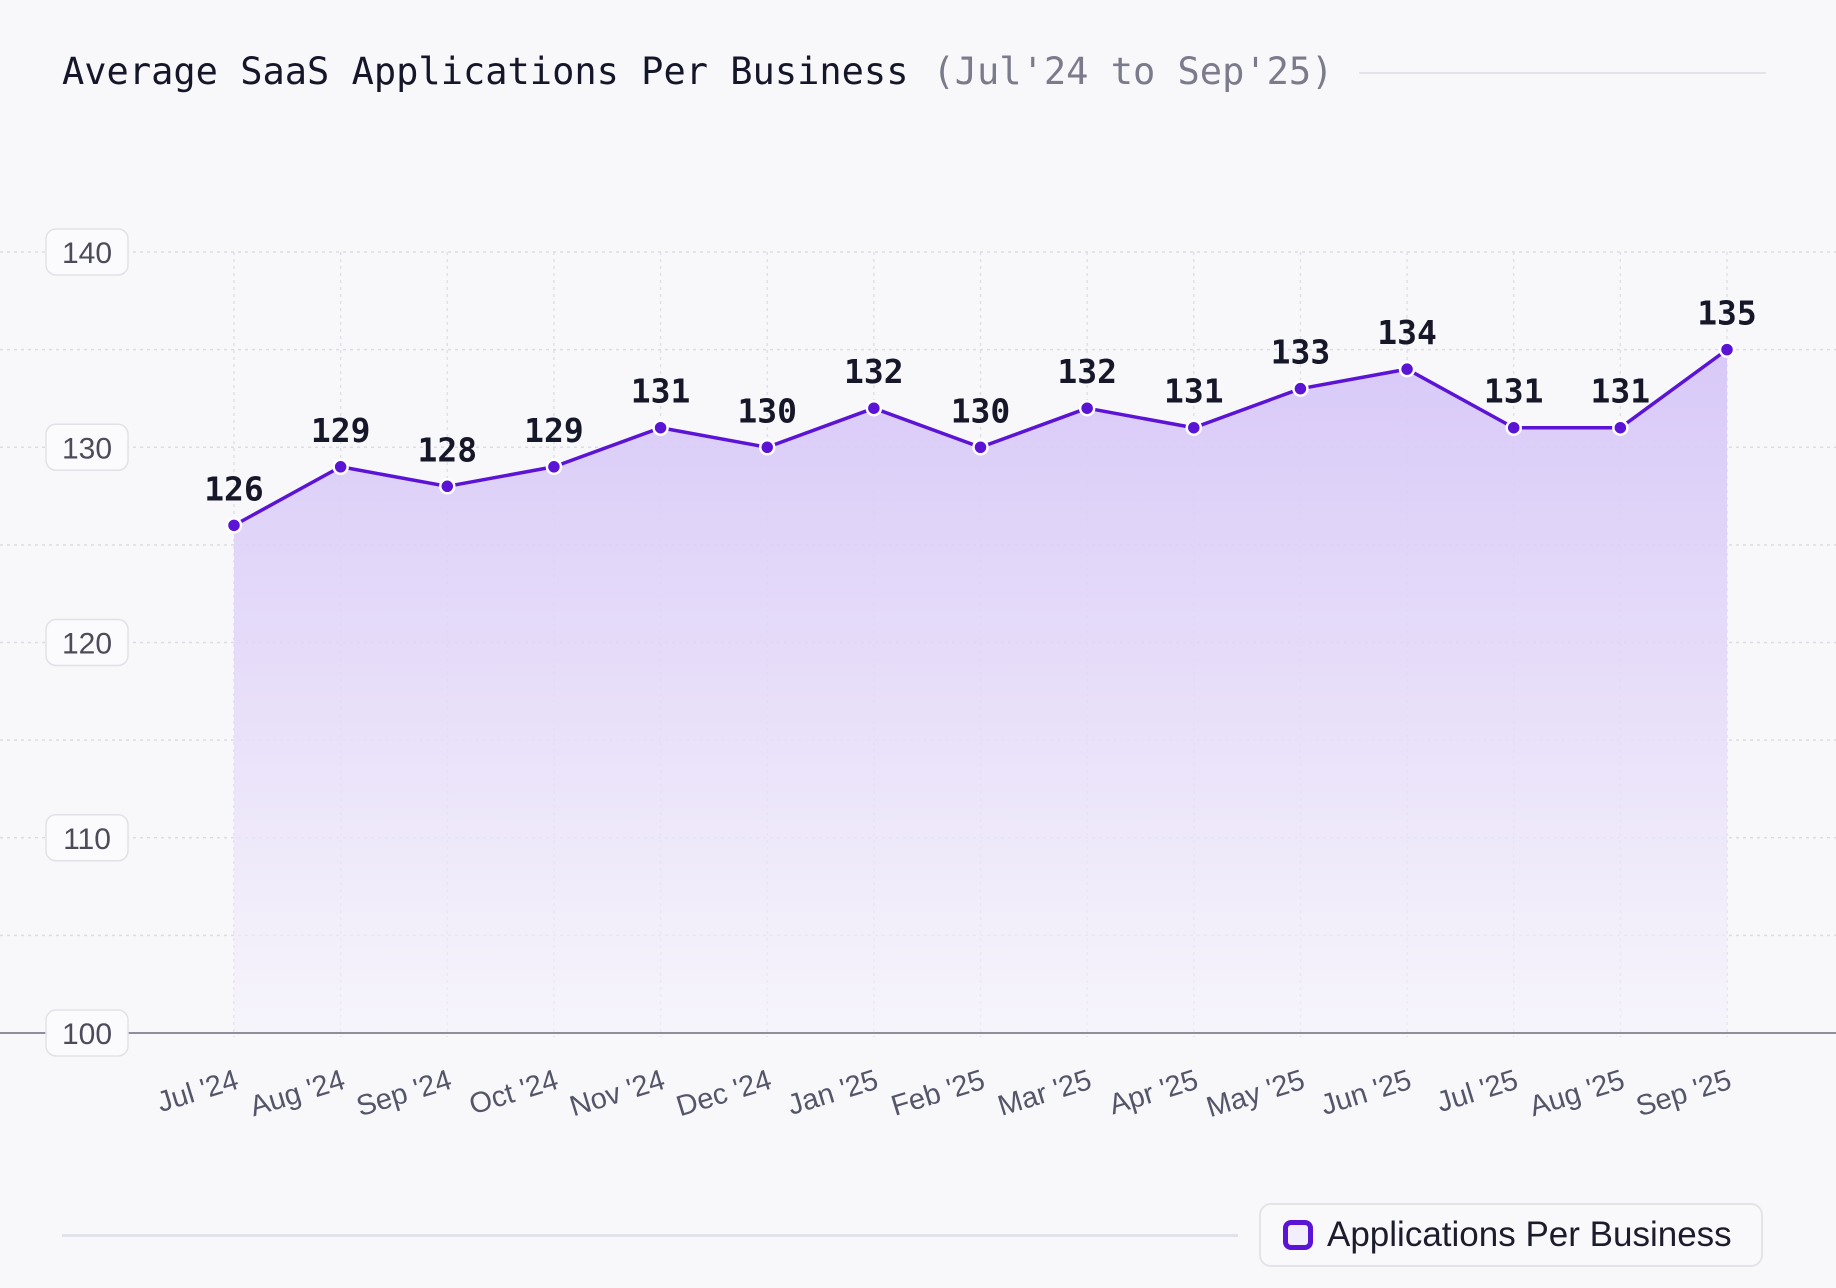 The width and height of the screenshot is (1836, 1288). Describe the element at coordinates (1366, 1093) in the screenshot. I see `x-tick-label: Jun '25` at that location.